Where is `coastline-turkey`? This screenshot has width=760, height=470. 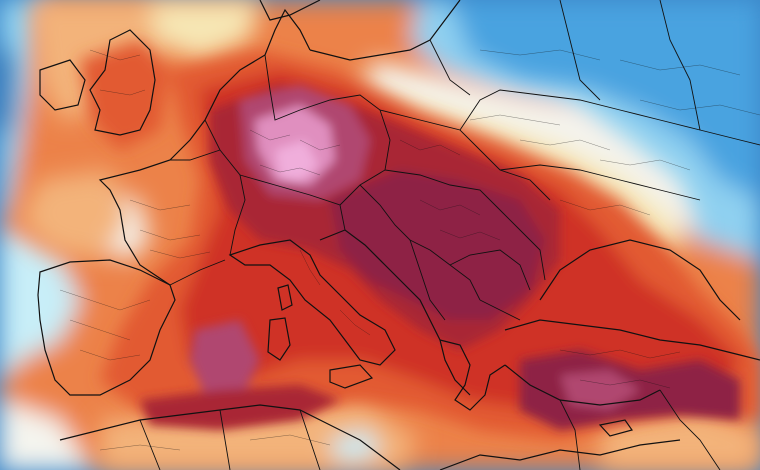
coastline-turkey is located at coordinates (632, 362).